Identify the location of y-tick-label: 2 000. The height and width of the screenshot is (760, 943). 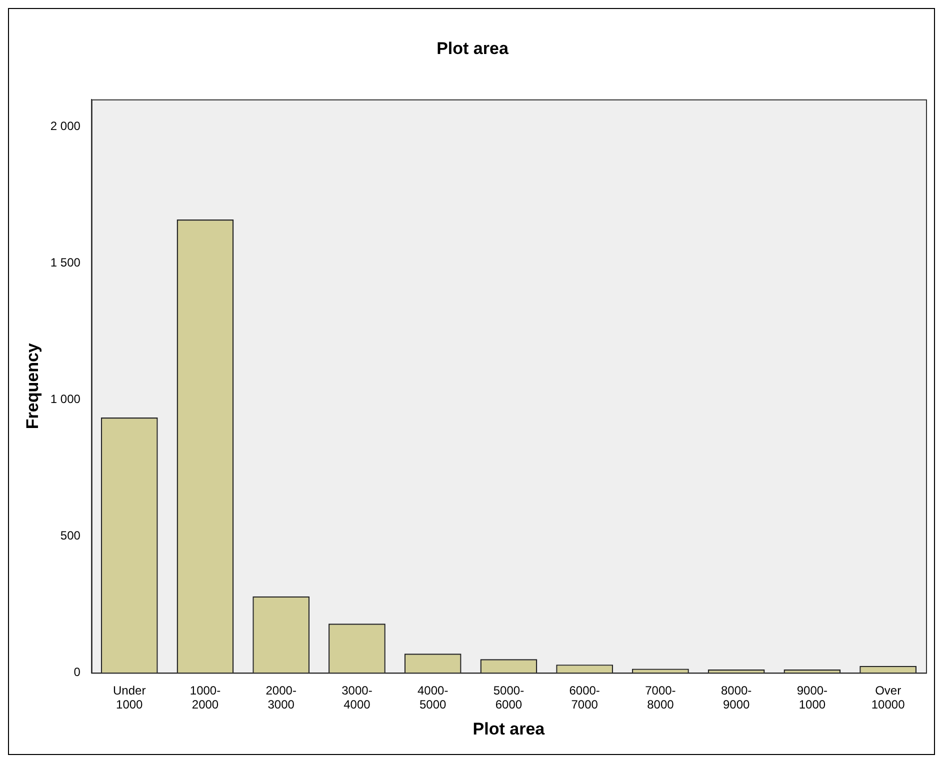
(65, 126).